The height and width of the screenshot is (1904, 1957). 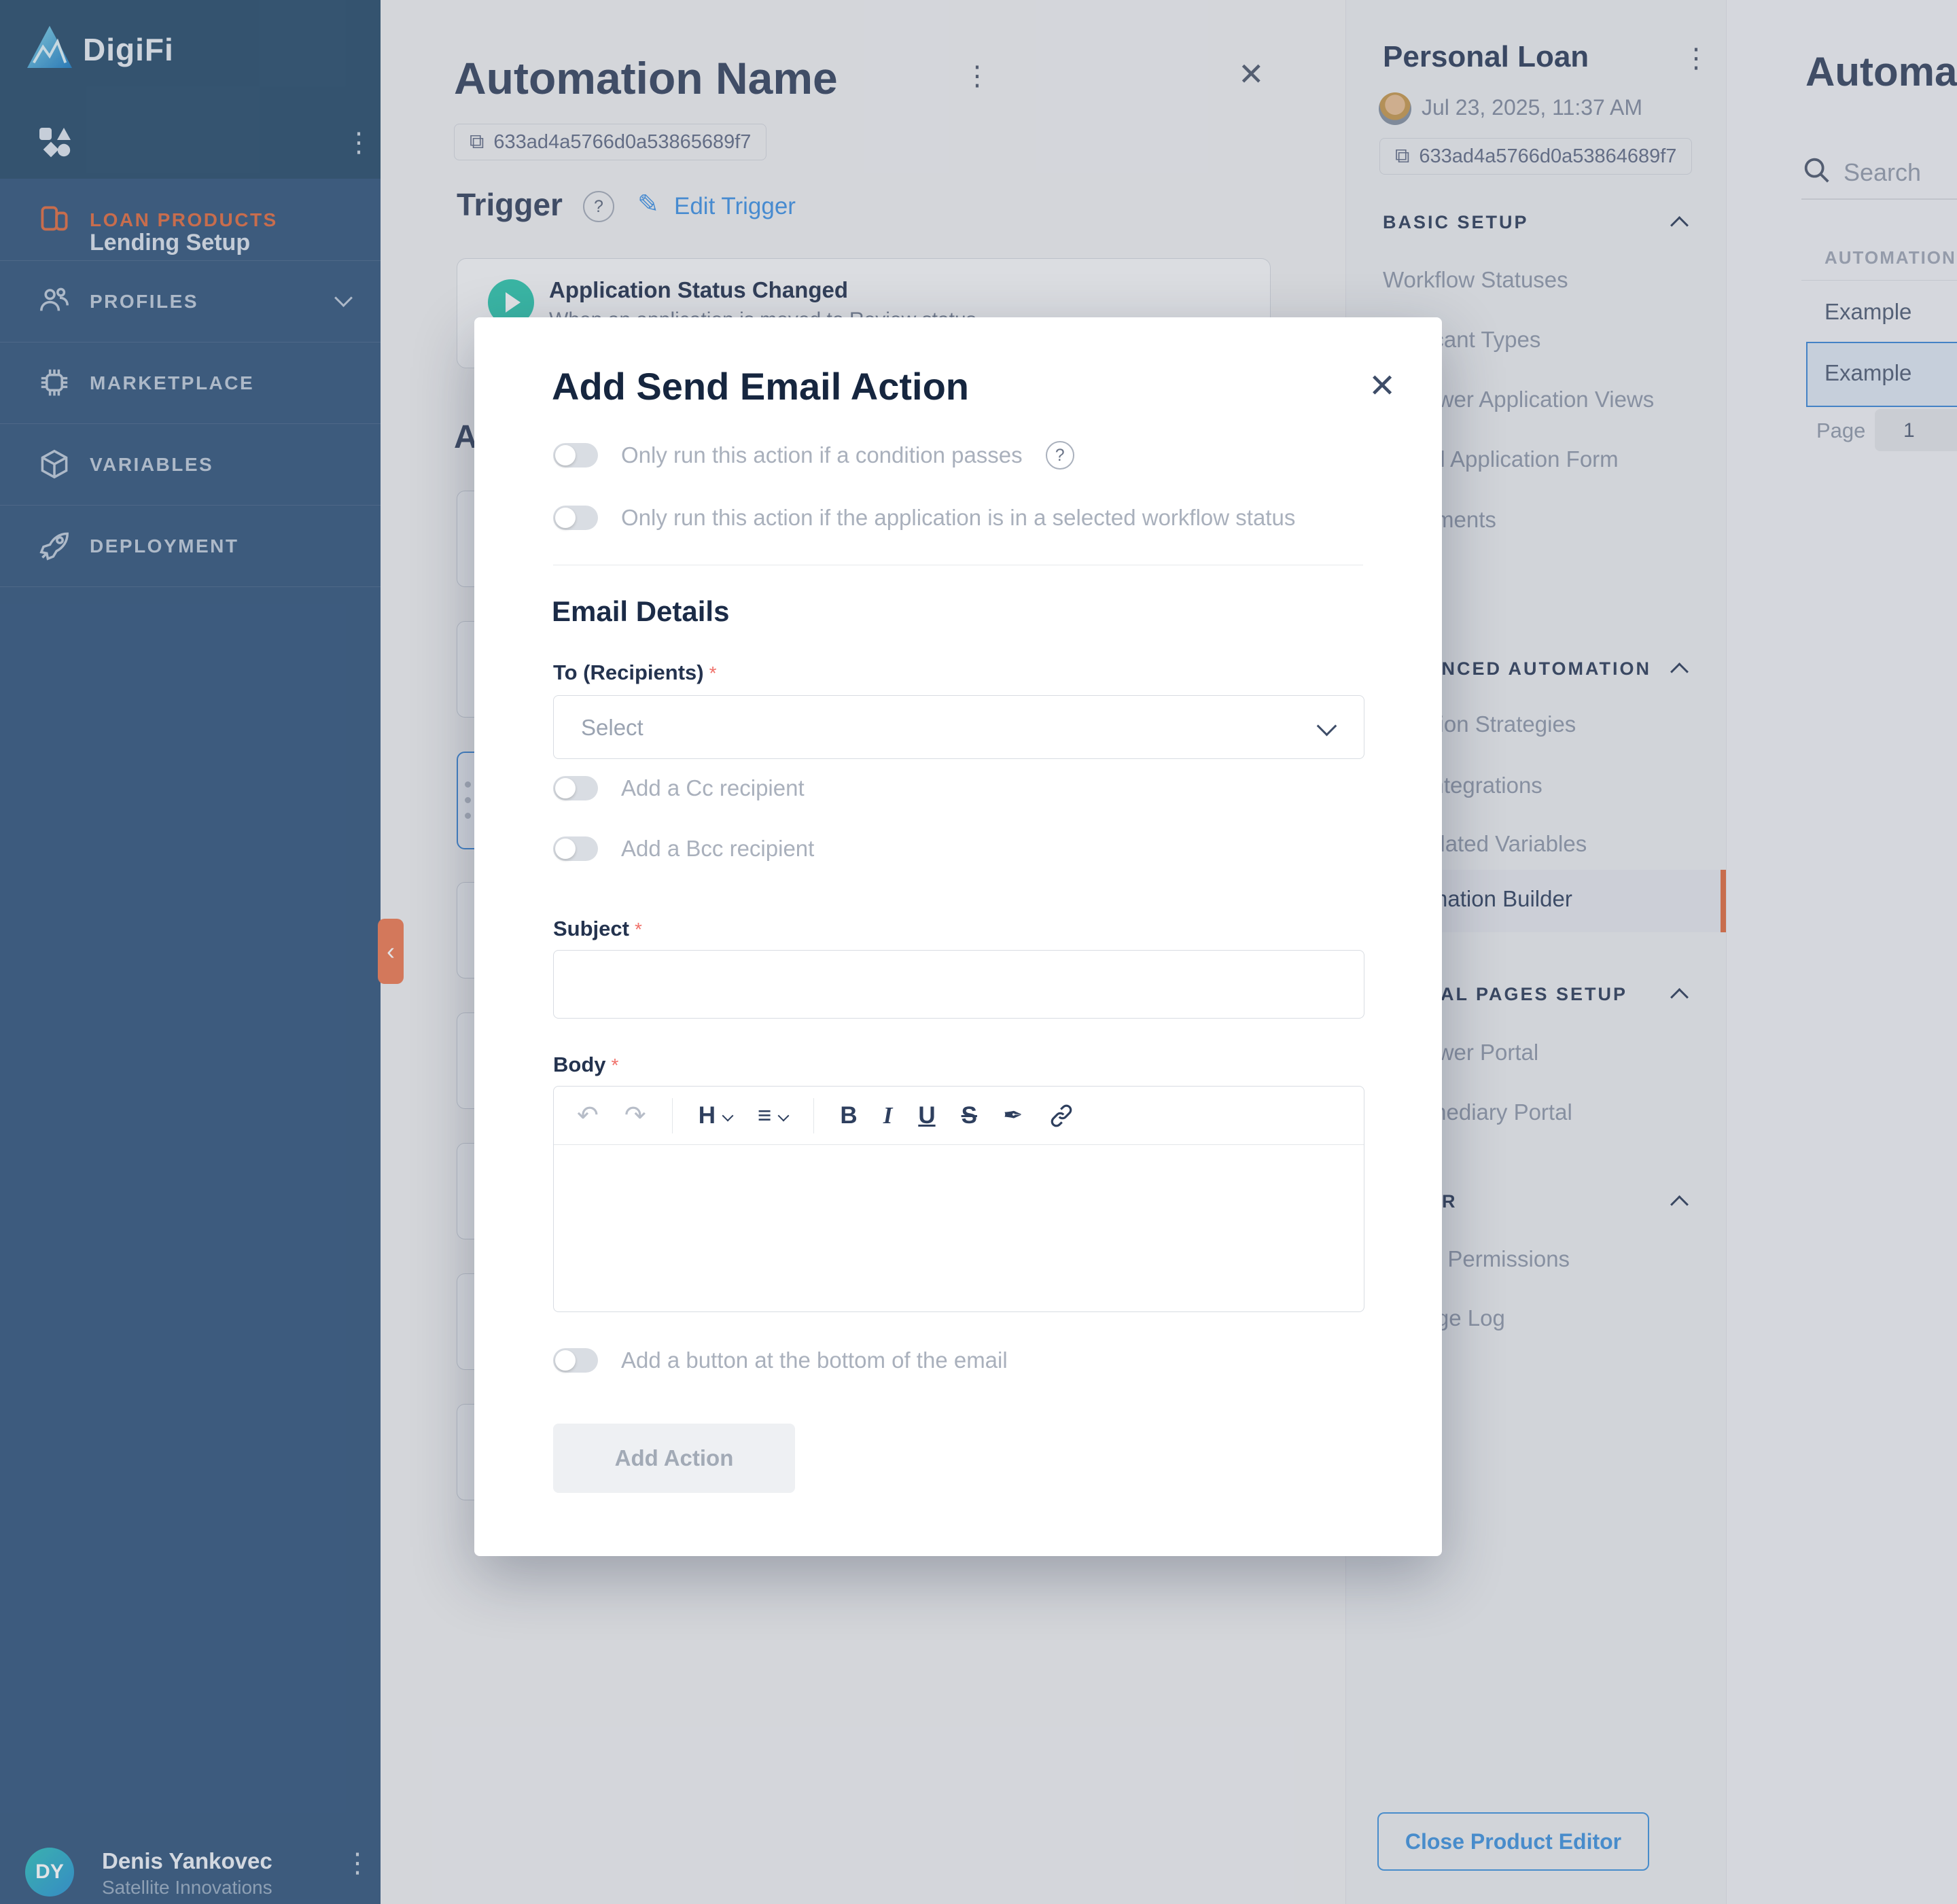 I want to click on page-label: Page, so click(x=1841, y=430).